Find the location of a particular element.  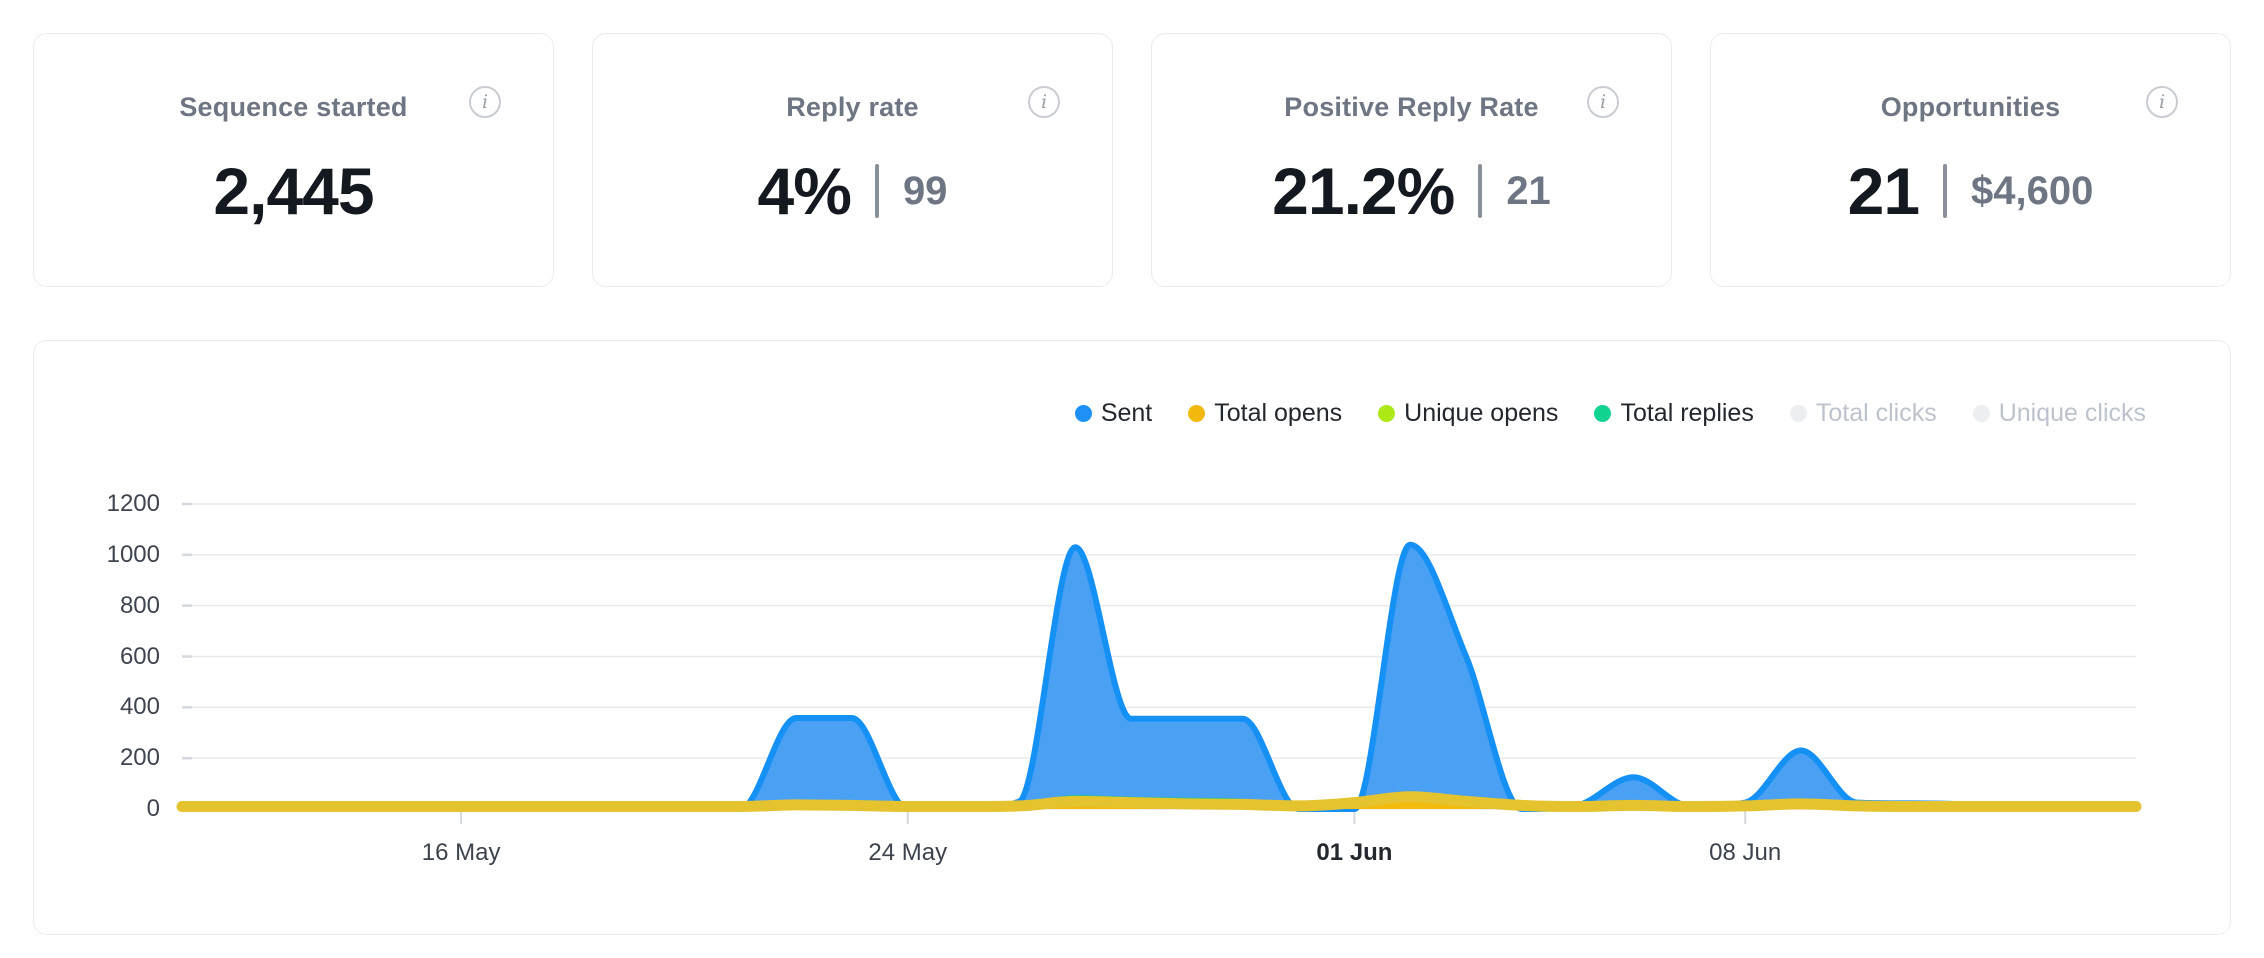

card-value-row: 4% 99 is located at coordinates (853, 191).